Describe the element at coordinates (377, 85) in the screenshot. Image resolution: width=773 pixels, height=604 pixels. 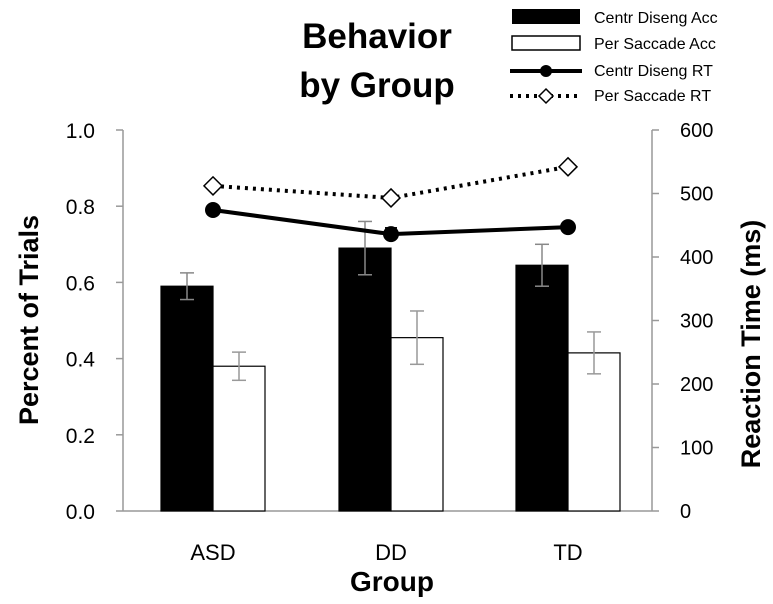
I see `chart-title-line-2: by Group` at that location.